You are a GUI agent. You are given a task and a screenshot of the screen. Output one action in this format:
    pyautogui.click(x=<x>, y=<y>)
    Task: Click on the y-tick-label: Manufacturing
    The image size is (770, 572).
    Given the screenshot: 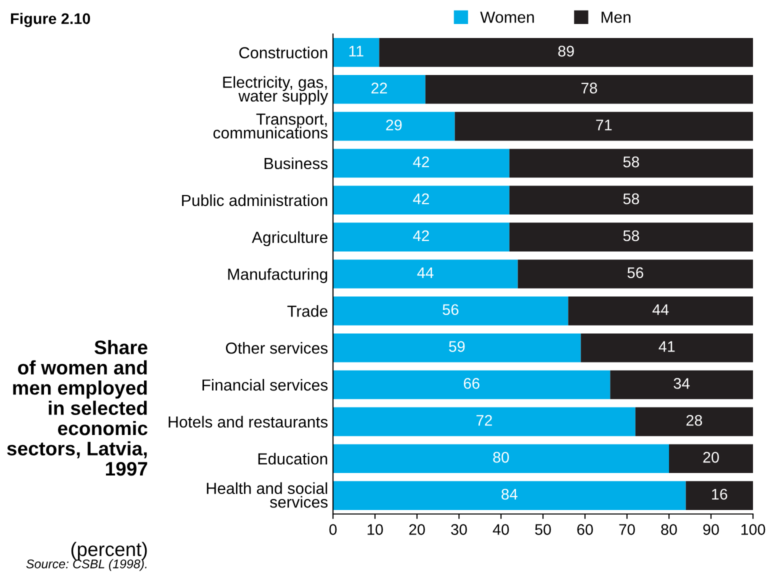 What is the action you would take?
    pyautogui.click(x=278, y=276)
    